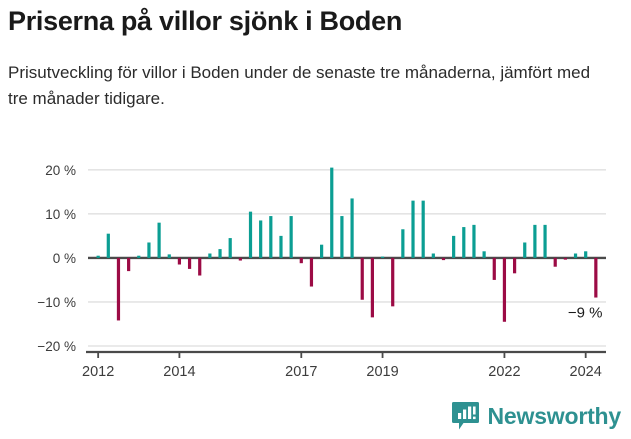 The height and width of the screenshot is (439, 631). What do you see at coordinates (98, 372) in the screenshot?
I see `x-axis-tick-label: 2012` at bounding box center [98, 372].